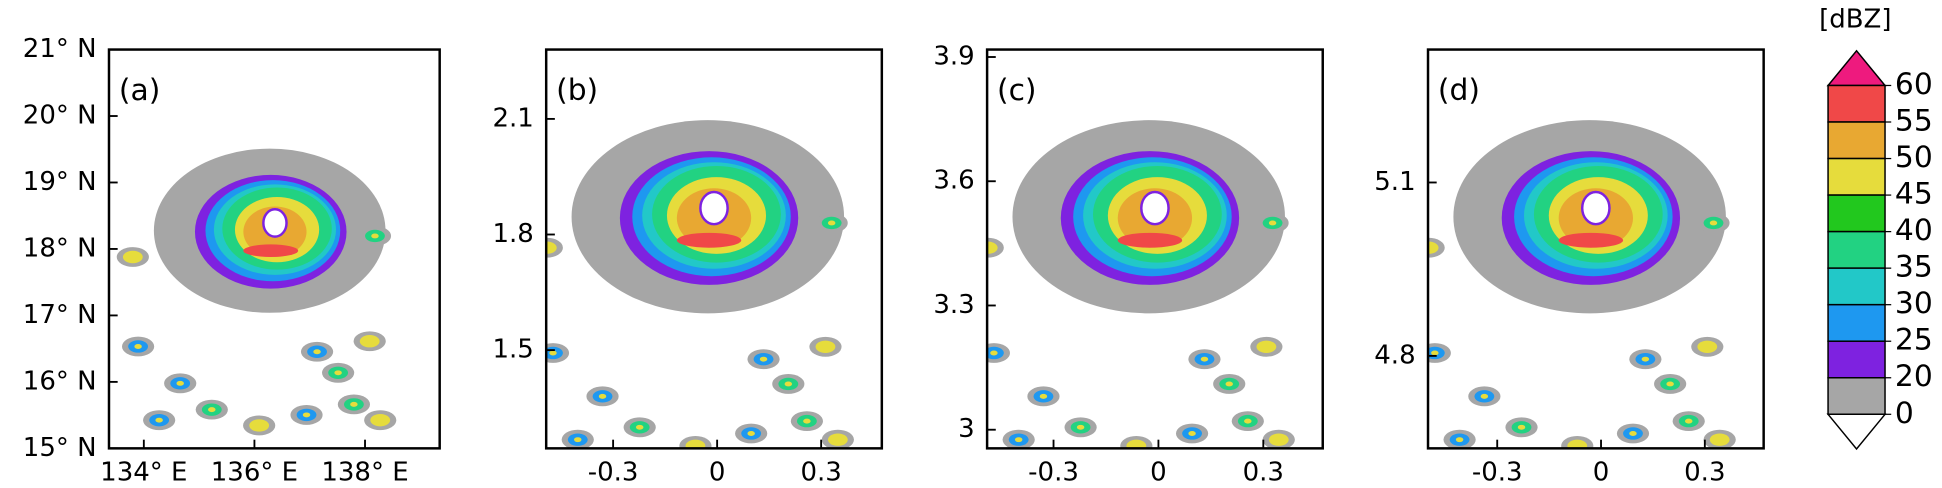 Image resolution: width=1942 pixels, height=488 pixels. Describe the element at coordinates (60, 49) in the screenshot. I see `y-tick-label: 21° N` at that location.